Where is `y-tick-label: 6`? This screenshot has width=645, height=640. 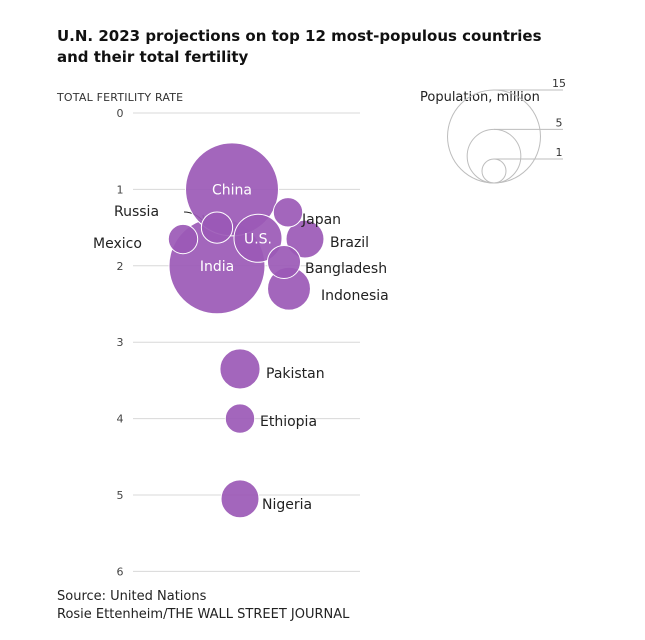
y-tick-label: 6 is located at coordinates (120, 571).